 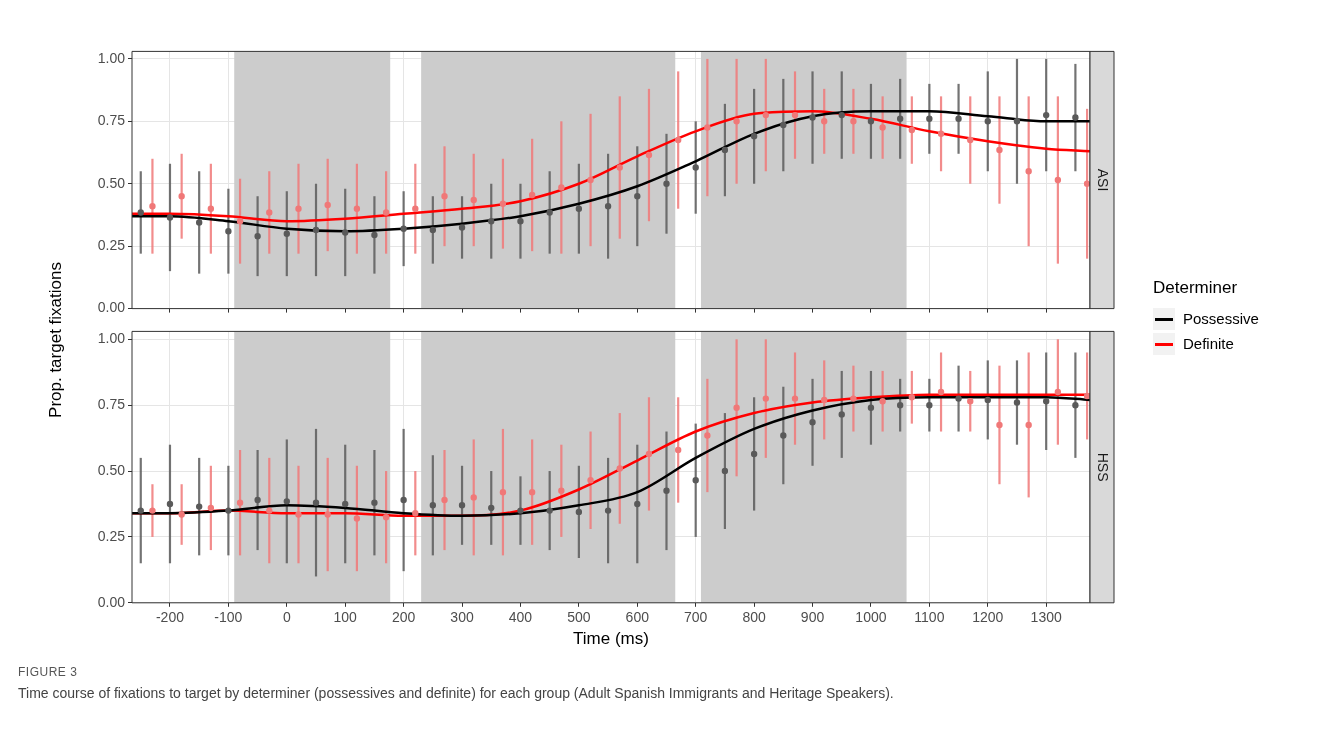 I want to click on x-tick-label: 800, so click(x=754, y=617).